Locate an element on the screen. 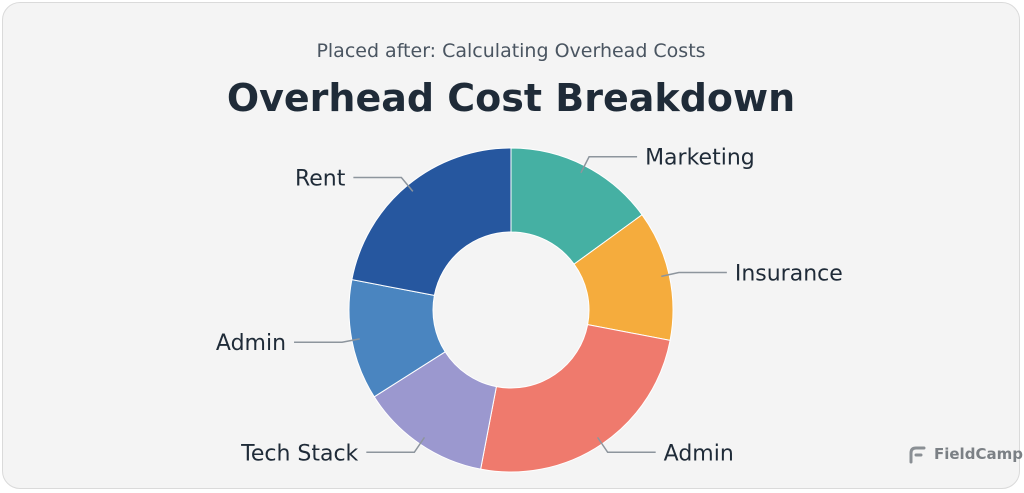  chart-subtitle: Placed after: Calculating Overhead Costs is located at coordinates (511, 51).